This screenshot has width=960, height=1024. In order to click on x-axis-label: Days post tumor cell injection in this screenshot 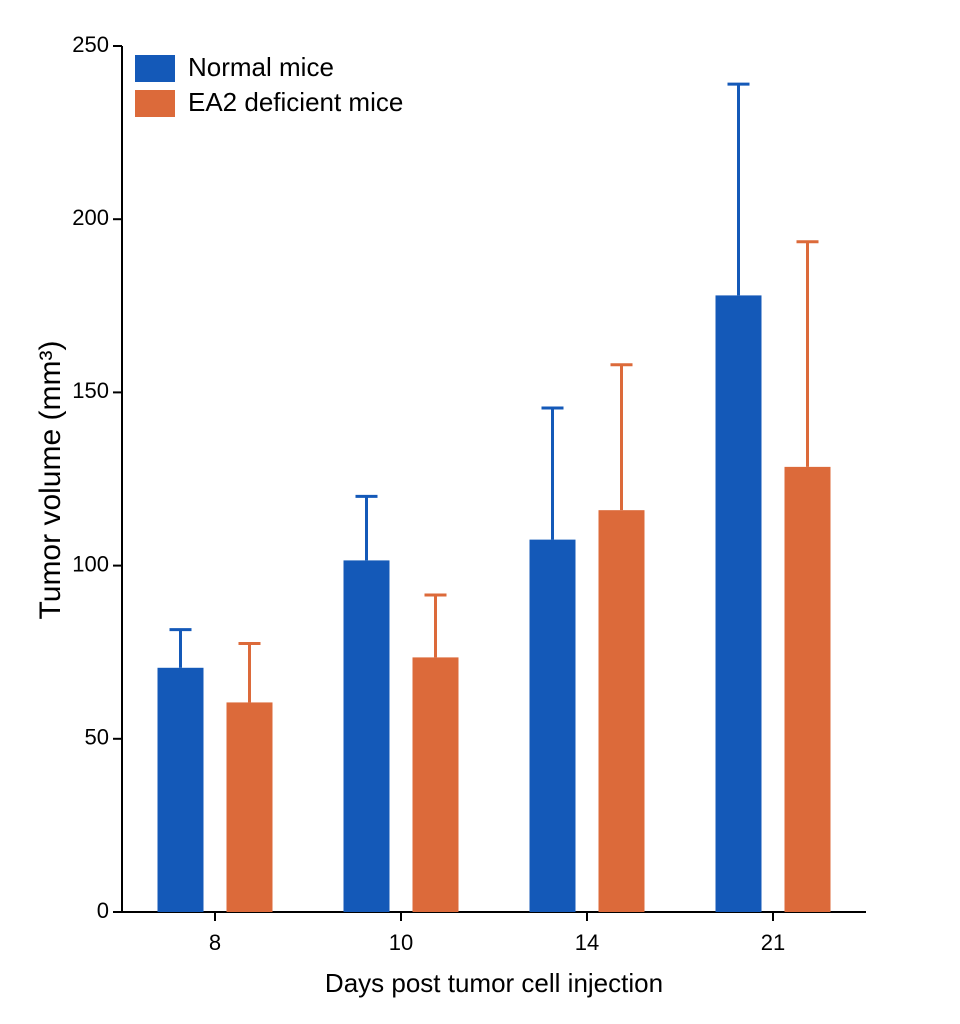, I will do `click(494, 983)`.